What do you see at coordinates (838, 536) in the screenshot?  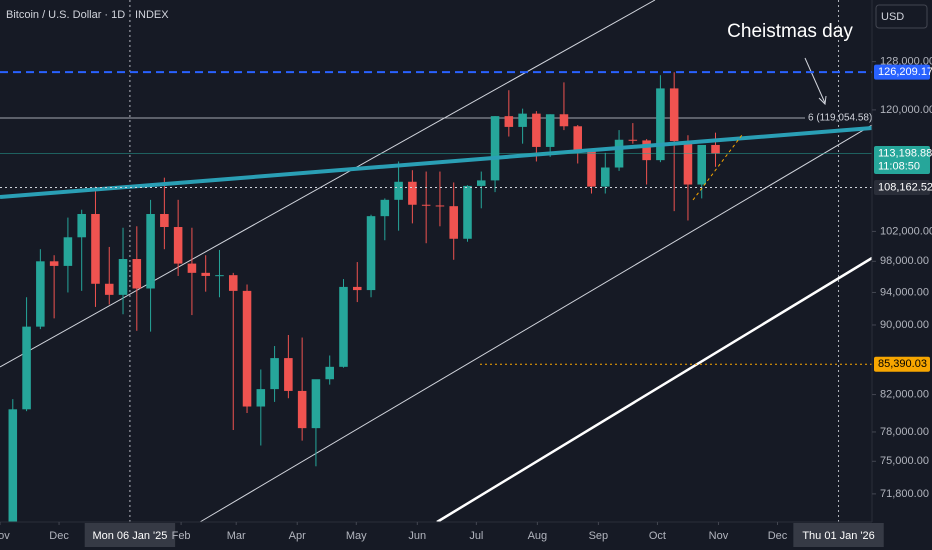 I see `x-tick-label: Thu 01 Jan '26` at bounding box center [838, 536].